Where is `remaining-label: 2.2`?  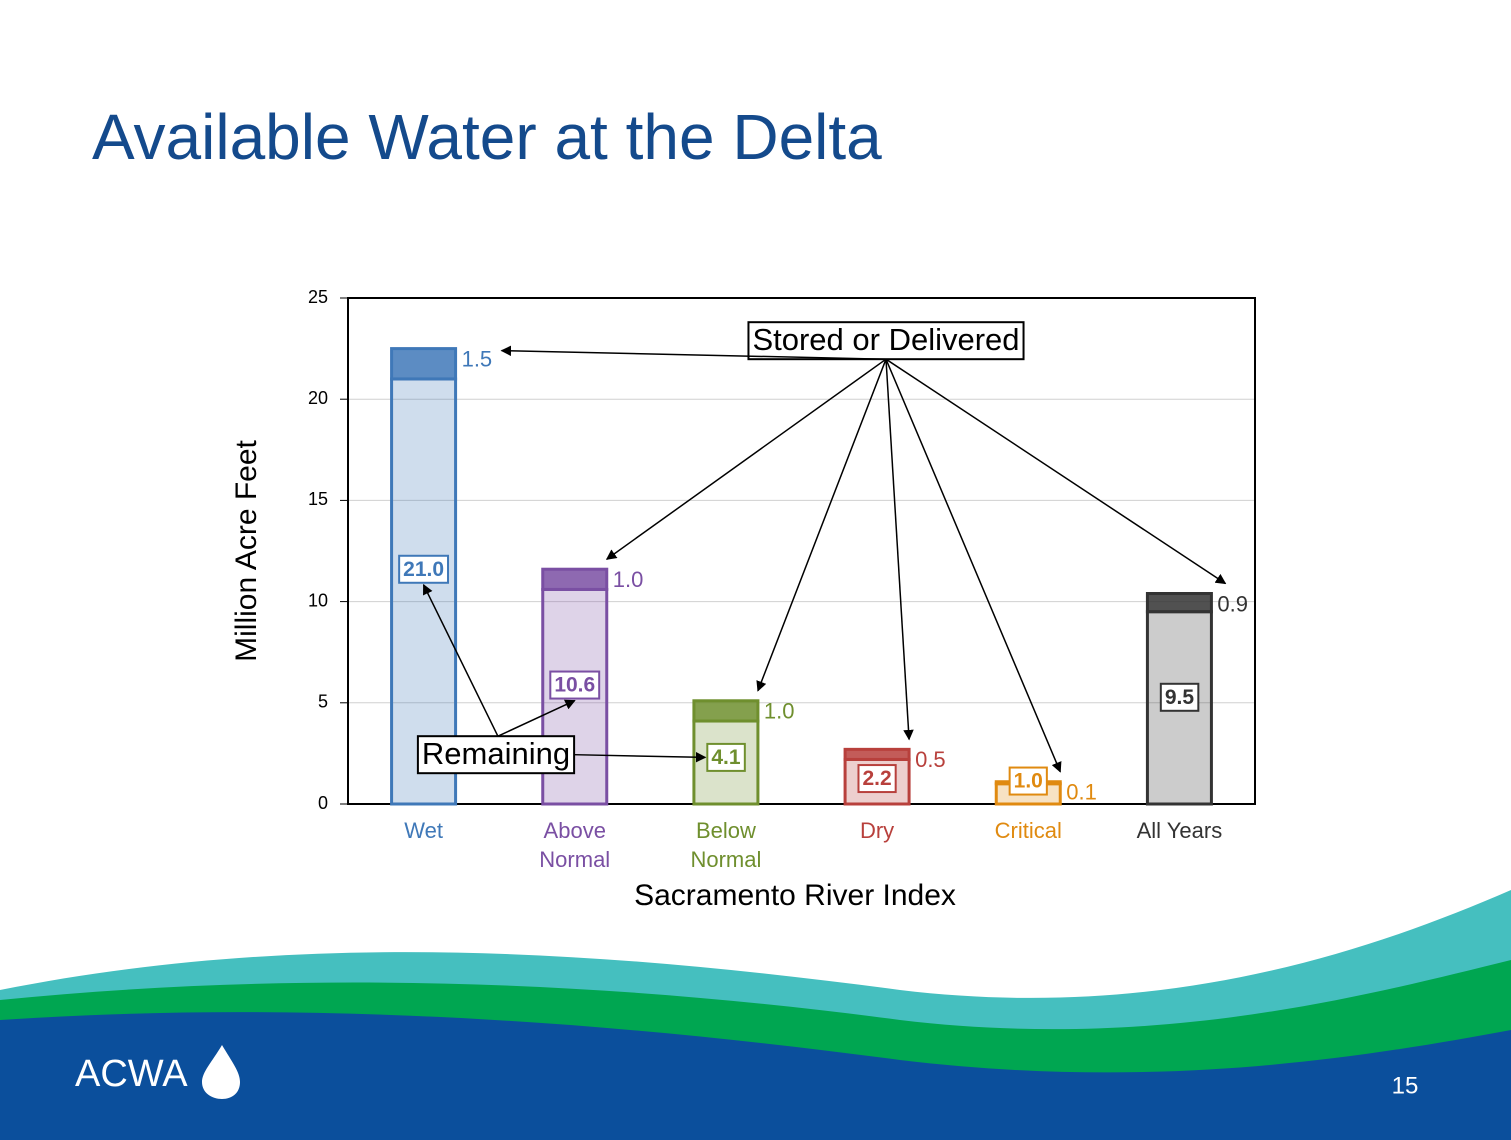 remaining-label: 2.2 is located at coordinates (876, 778).